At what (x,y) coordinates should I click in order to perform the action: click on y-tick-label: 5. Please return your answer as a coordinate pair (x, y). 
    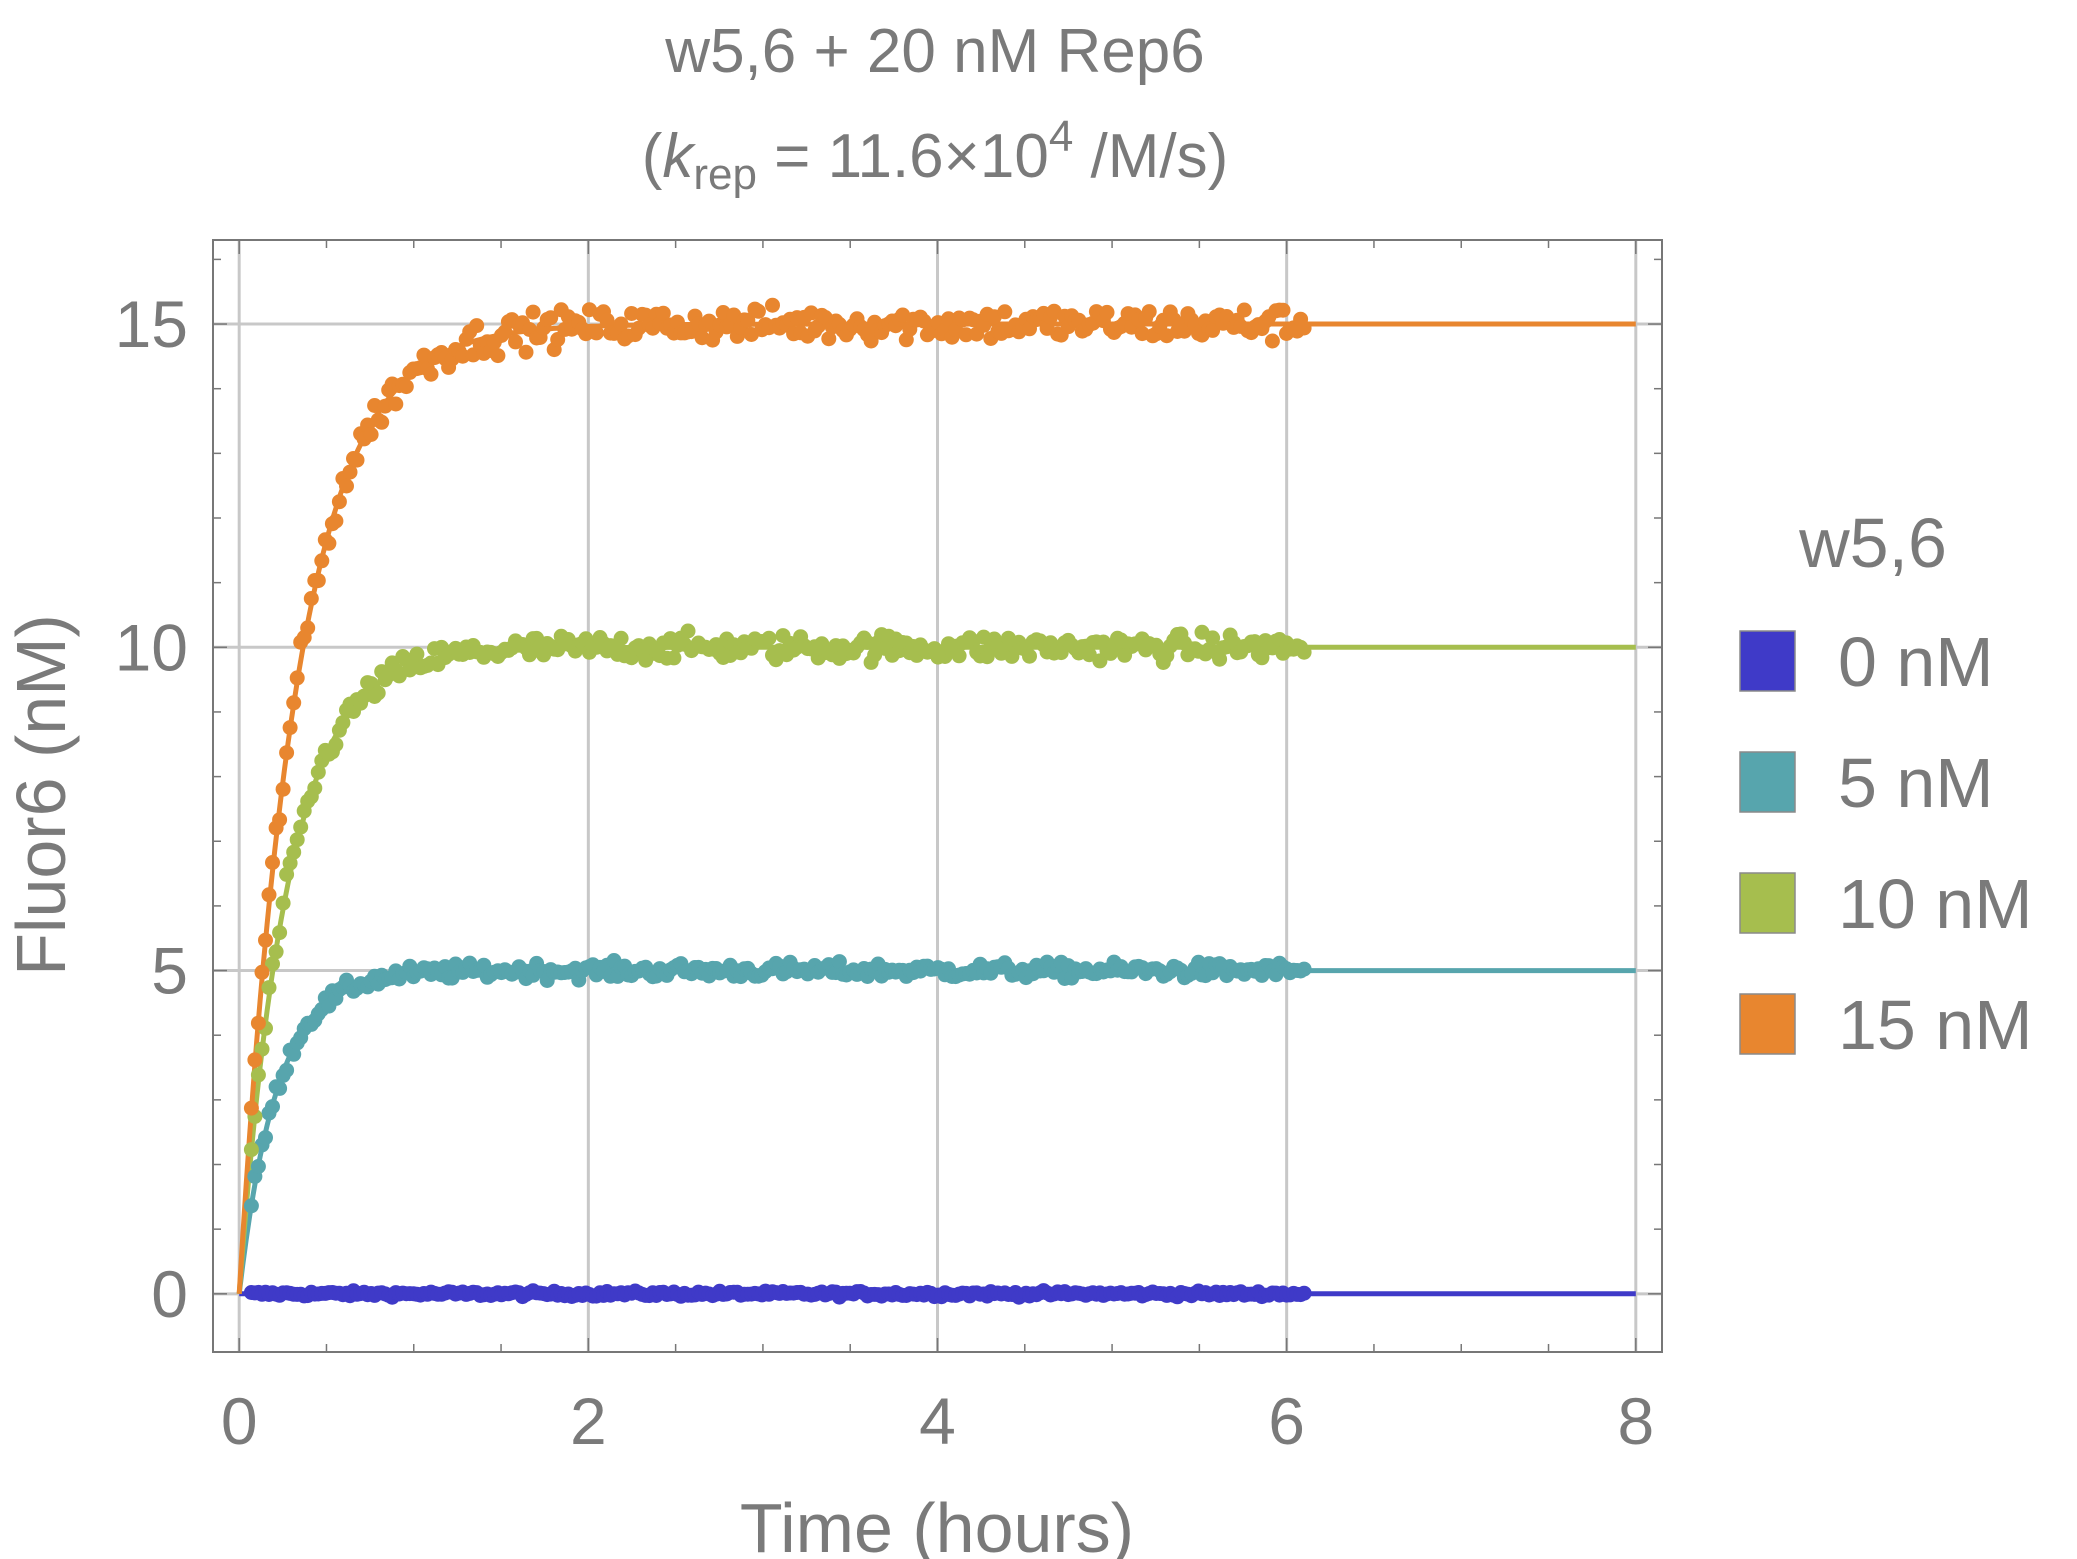
    Looking at the image, I should click on (169, 971).